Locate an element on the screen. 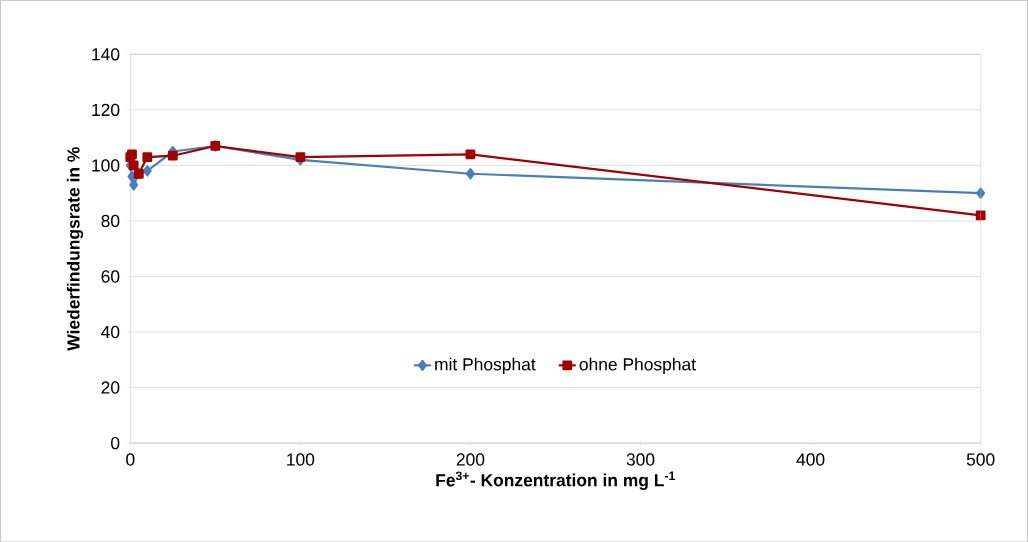 This screenshot has width=1028, height=542. legend-label: ohne Phosphat is located at coordinates (637, 365).